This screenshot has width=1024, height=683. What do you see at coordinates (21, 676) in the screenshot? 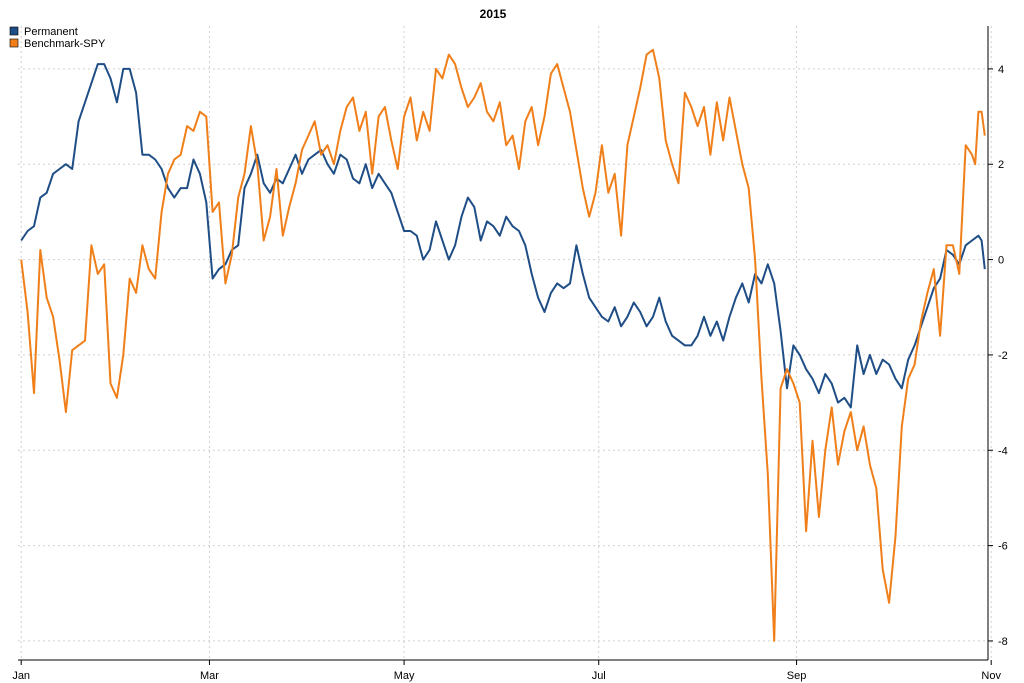
I see `x-tick-label: Jan` at bounding box center [21, 676].